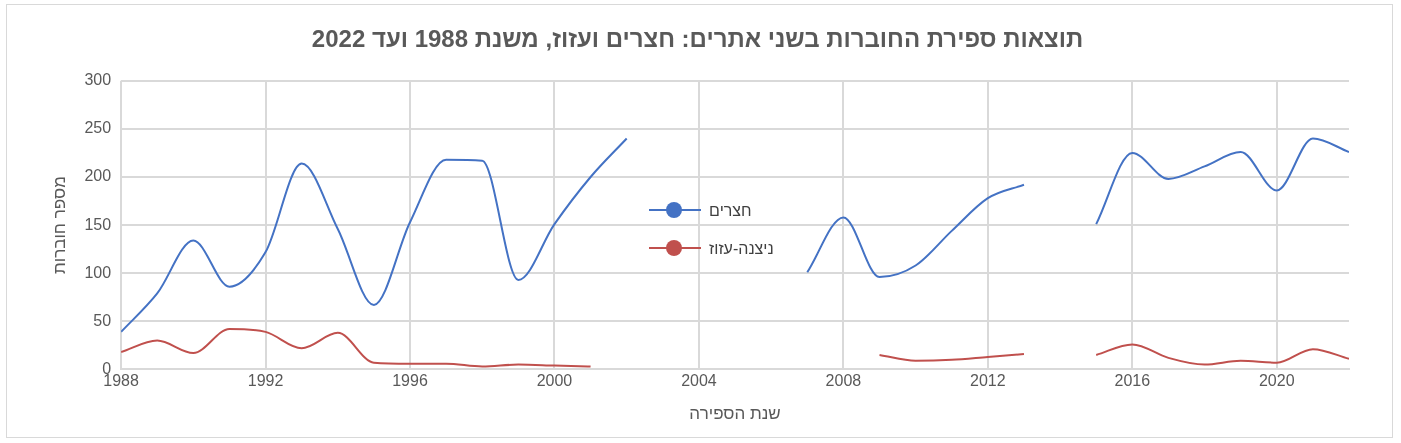  What do you see at coordinates (730, 210) in the screenshot?
I see `legend-label: חצרים` at bounding box center [730, 210].